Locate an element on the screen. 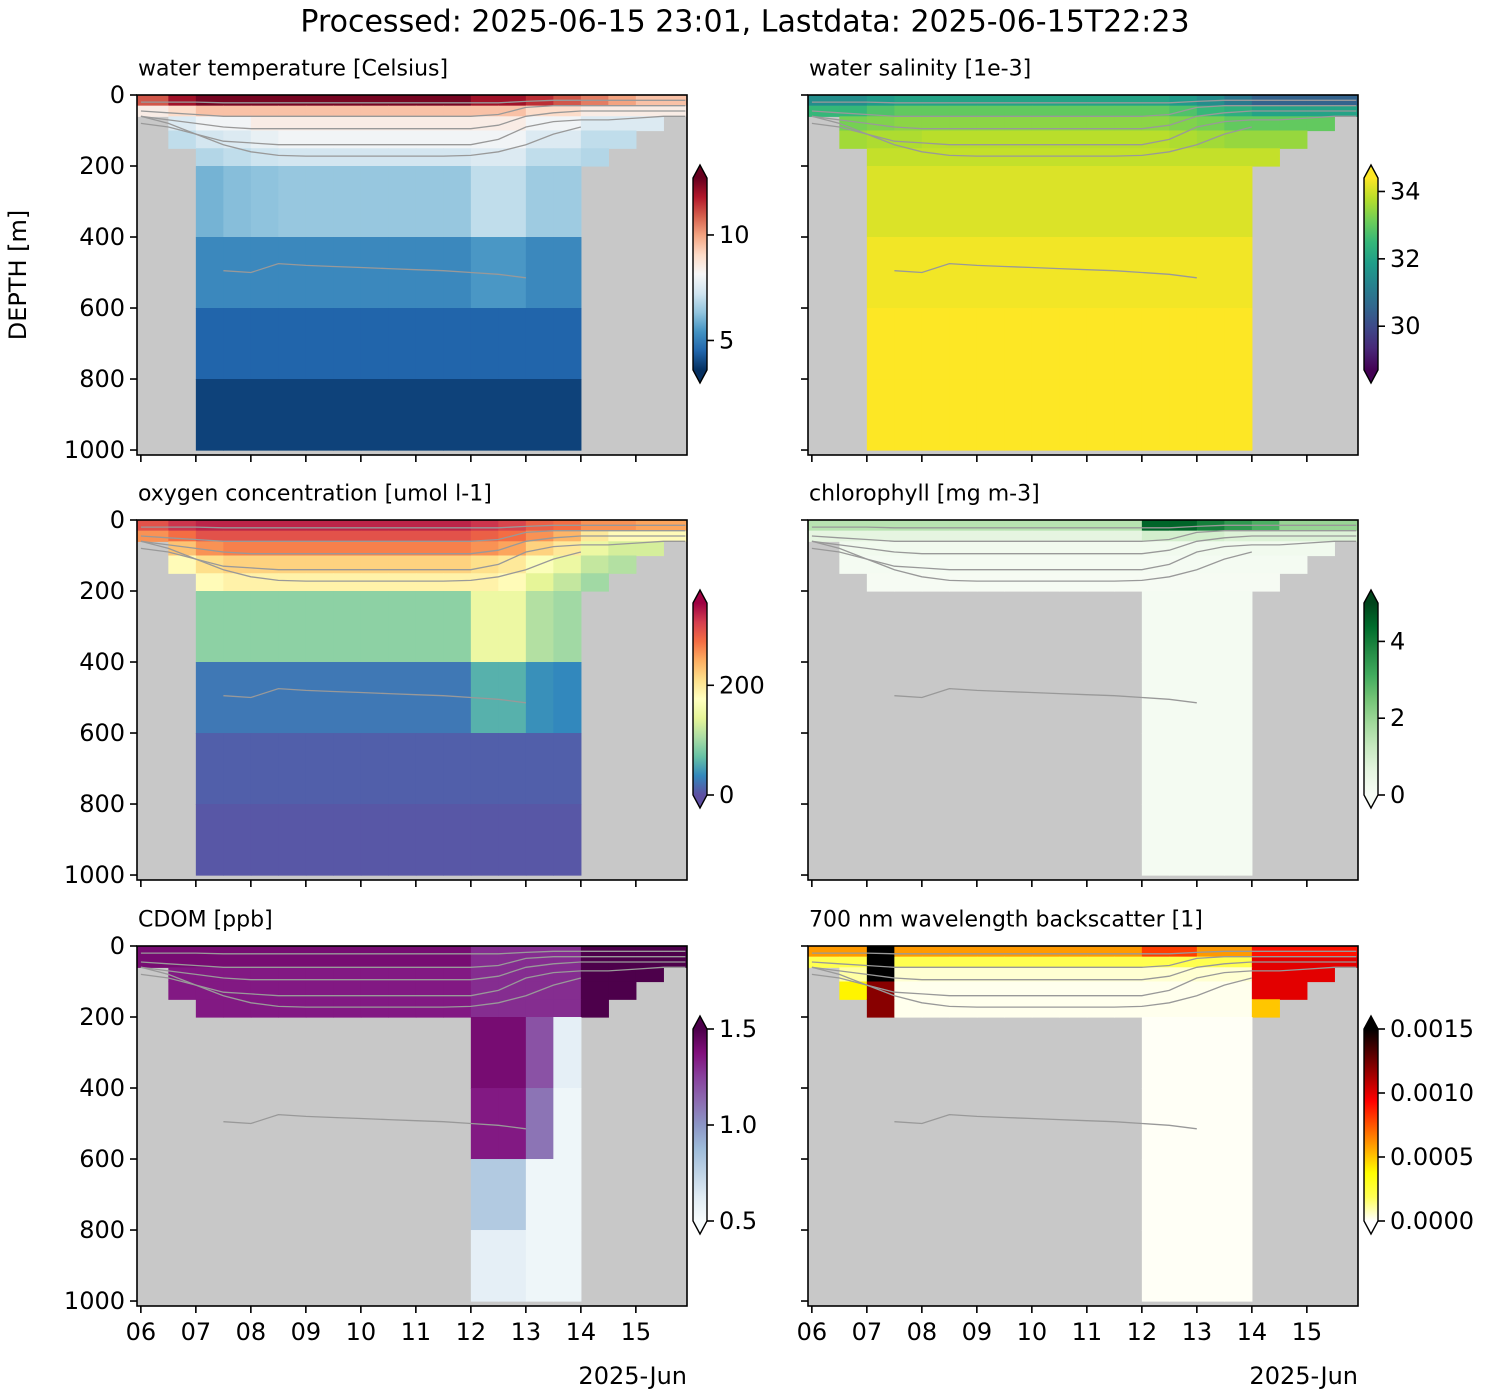  panel-title: oxygen concentration [umol l-1] is located at coordinates (315, 494).